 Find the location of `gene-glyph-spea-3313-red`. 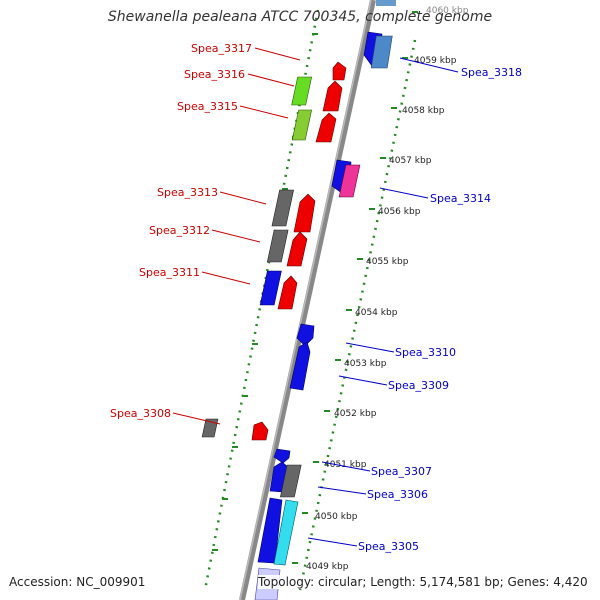

gene-glyph-spea-3313-red is located at coordinates (304, 213).